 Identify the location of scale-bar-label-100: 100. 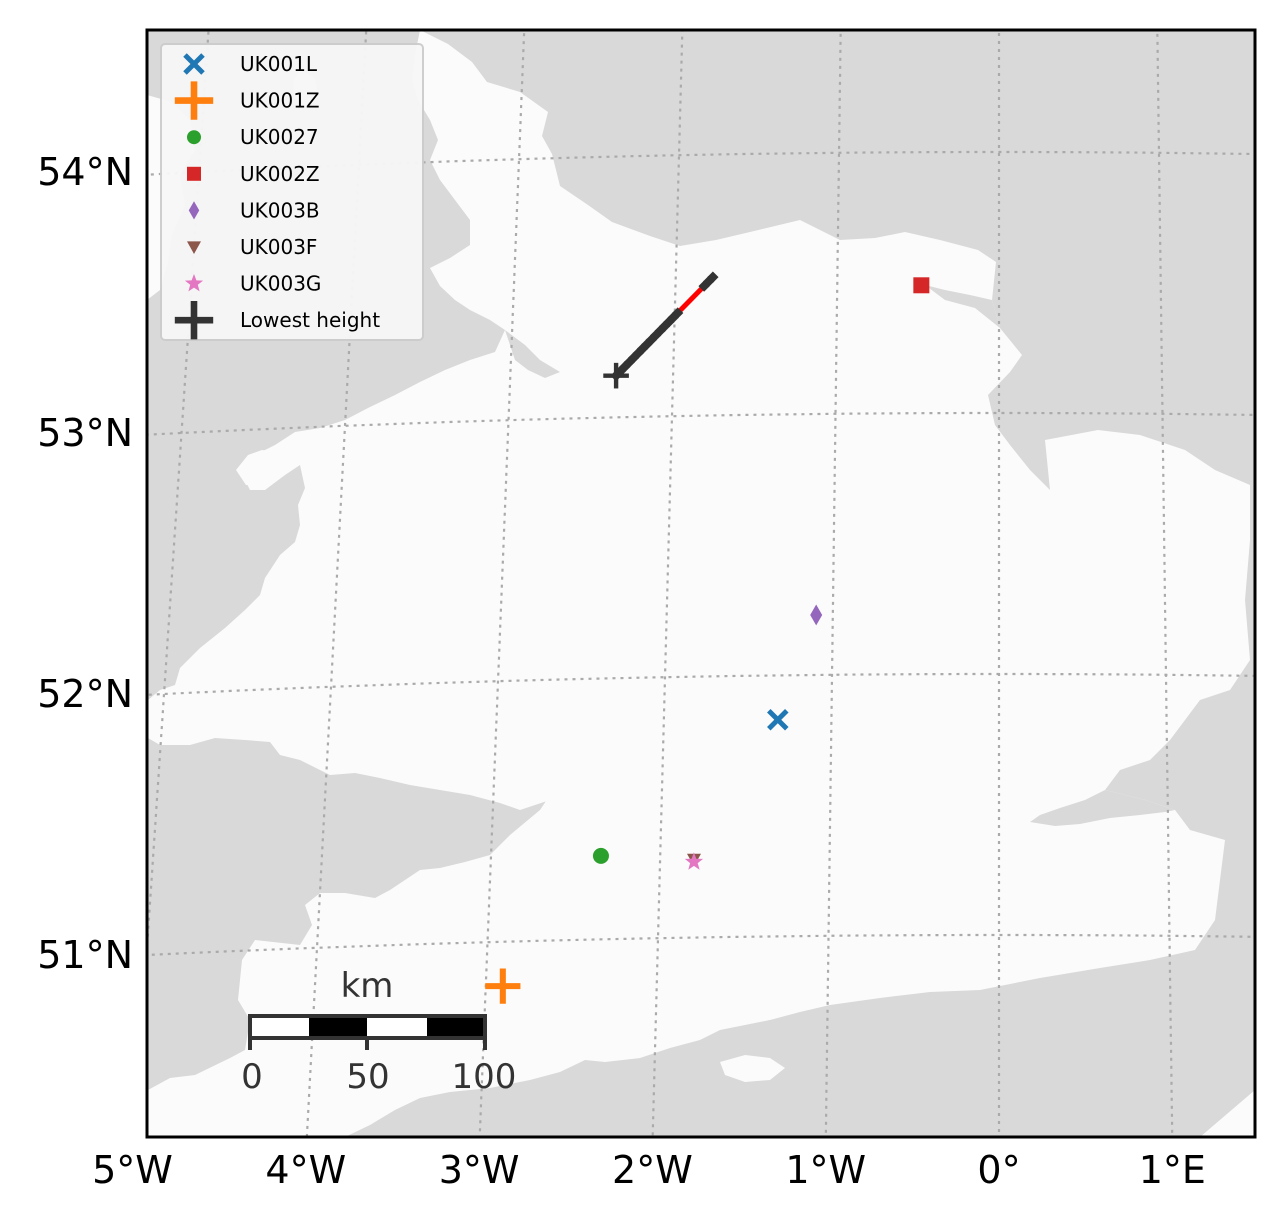
(484, 1077).